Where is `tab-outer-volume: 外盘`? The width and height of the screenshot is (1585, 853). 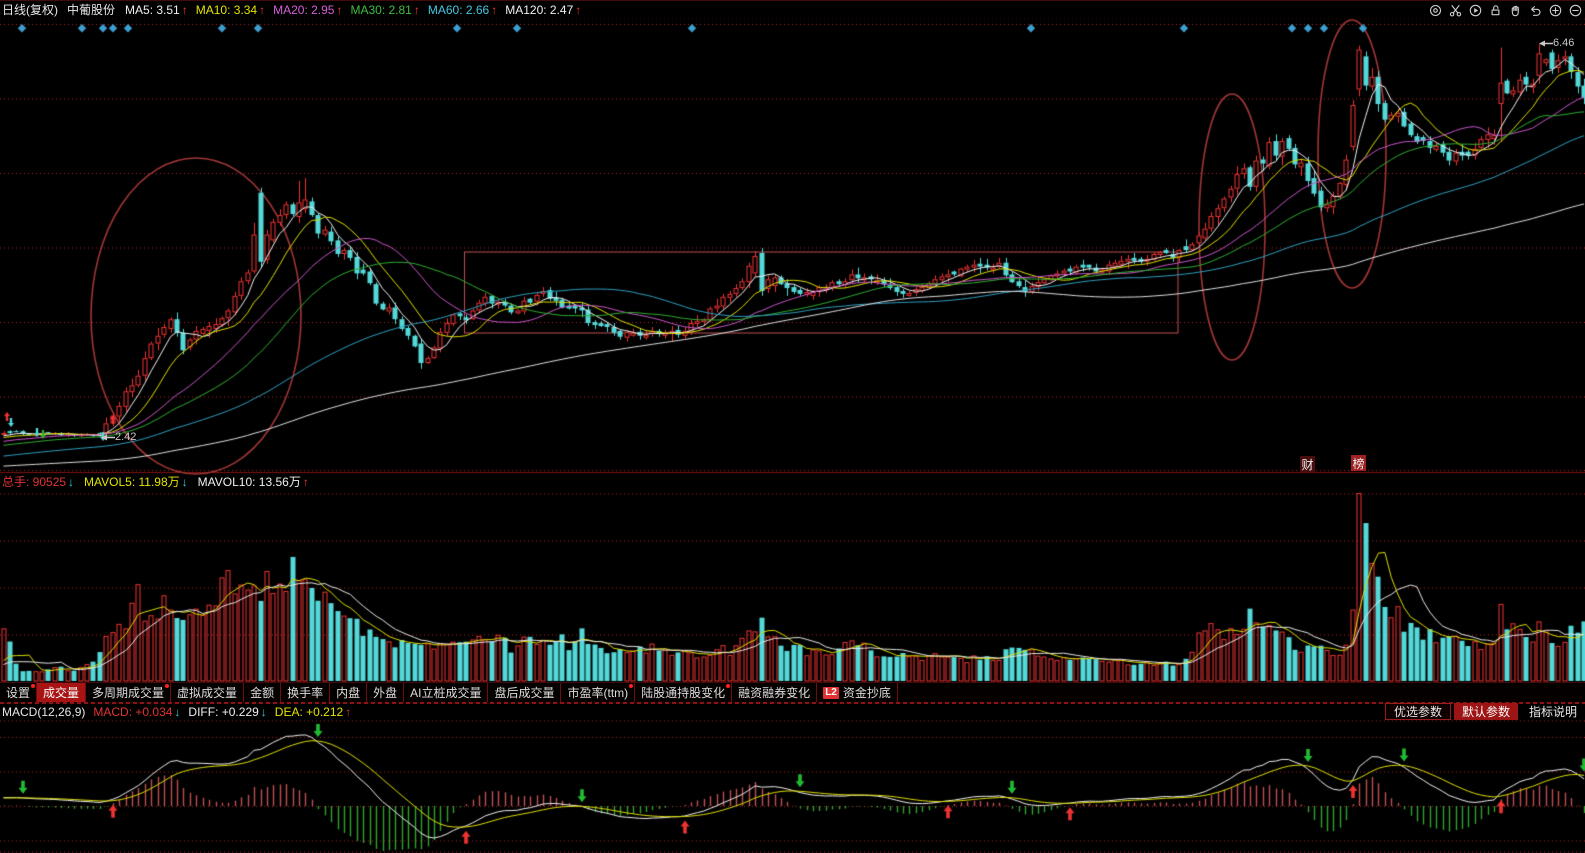
tab-outer-volume: 外盘 is located at coordinates (386, 692).